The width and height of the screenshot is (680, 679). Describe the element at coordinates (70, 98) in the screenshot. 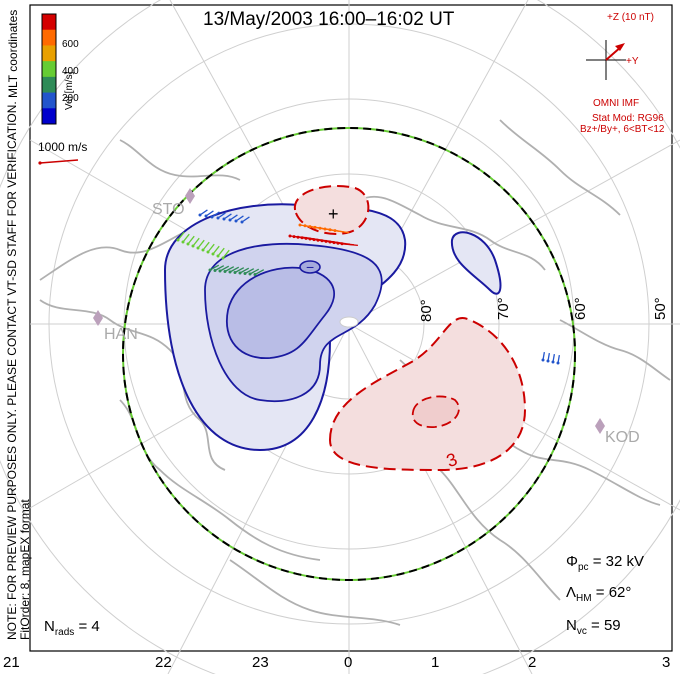

I see `colorbar-tick-200: 200` at that location.